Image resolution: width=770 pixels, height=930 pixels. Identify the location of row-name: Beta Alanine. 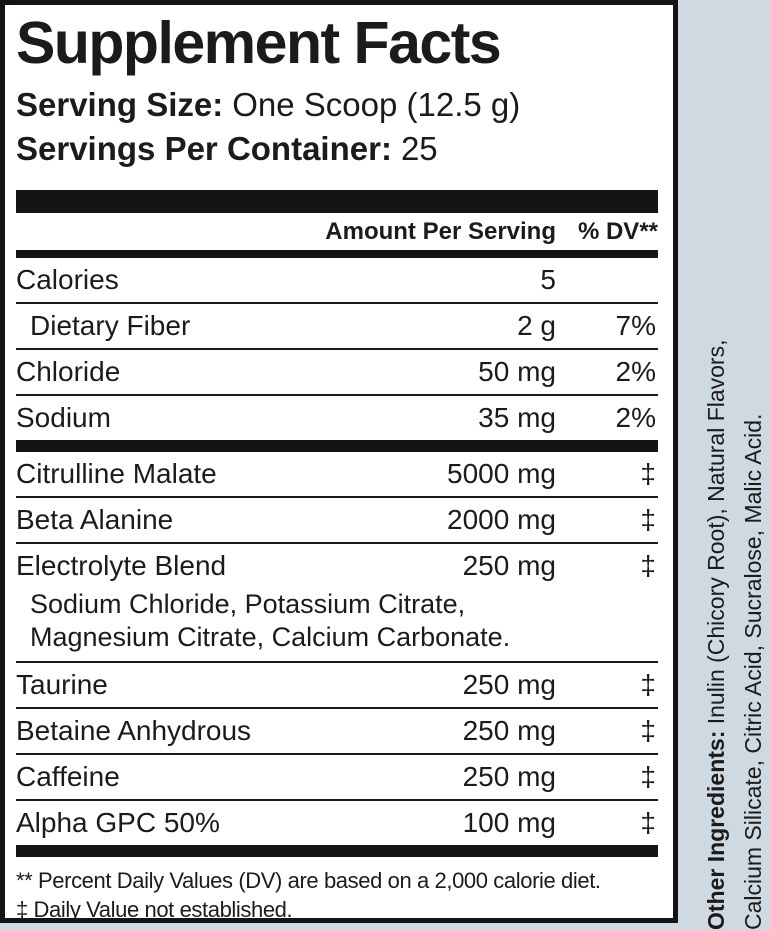
(95, 519).